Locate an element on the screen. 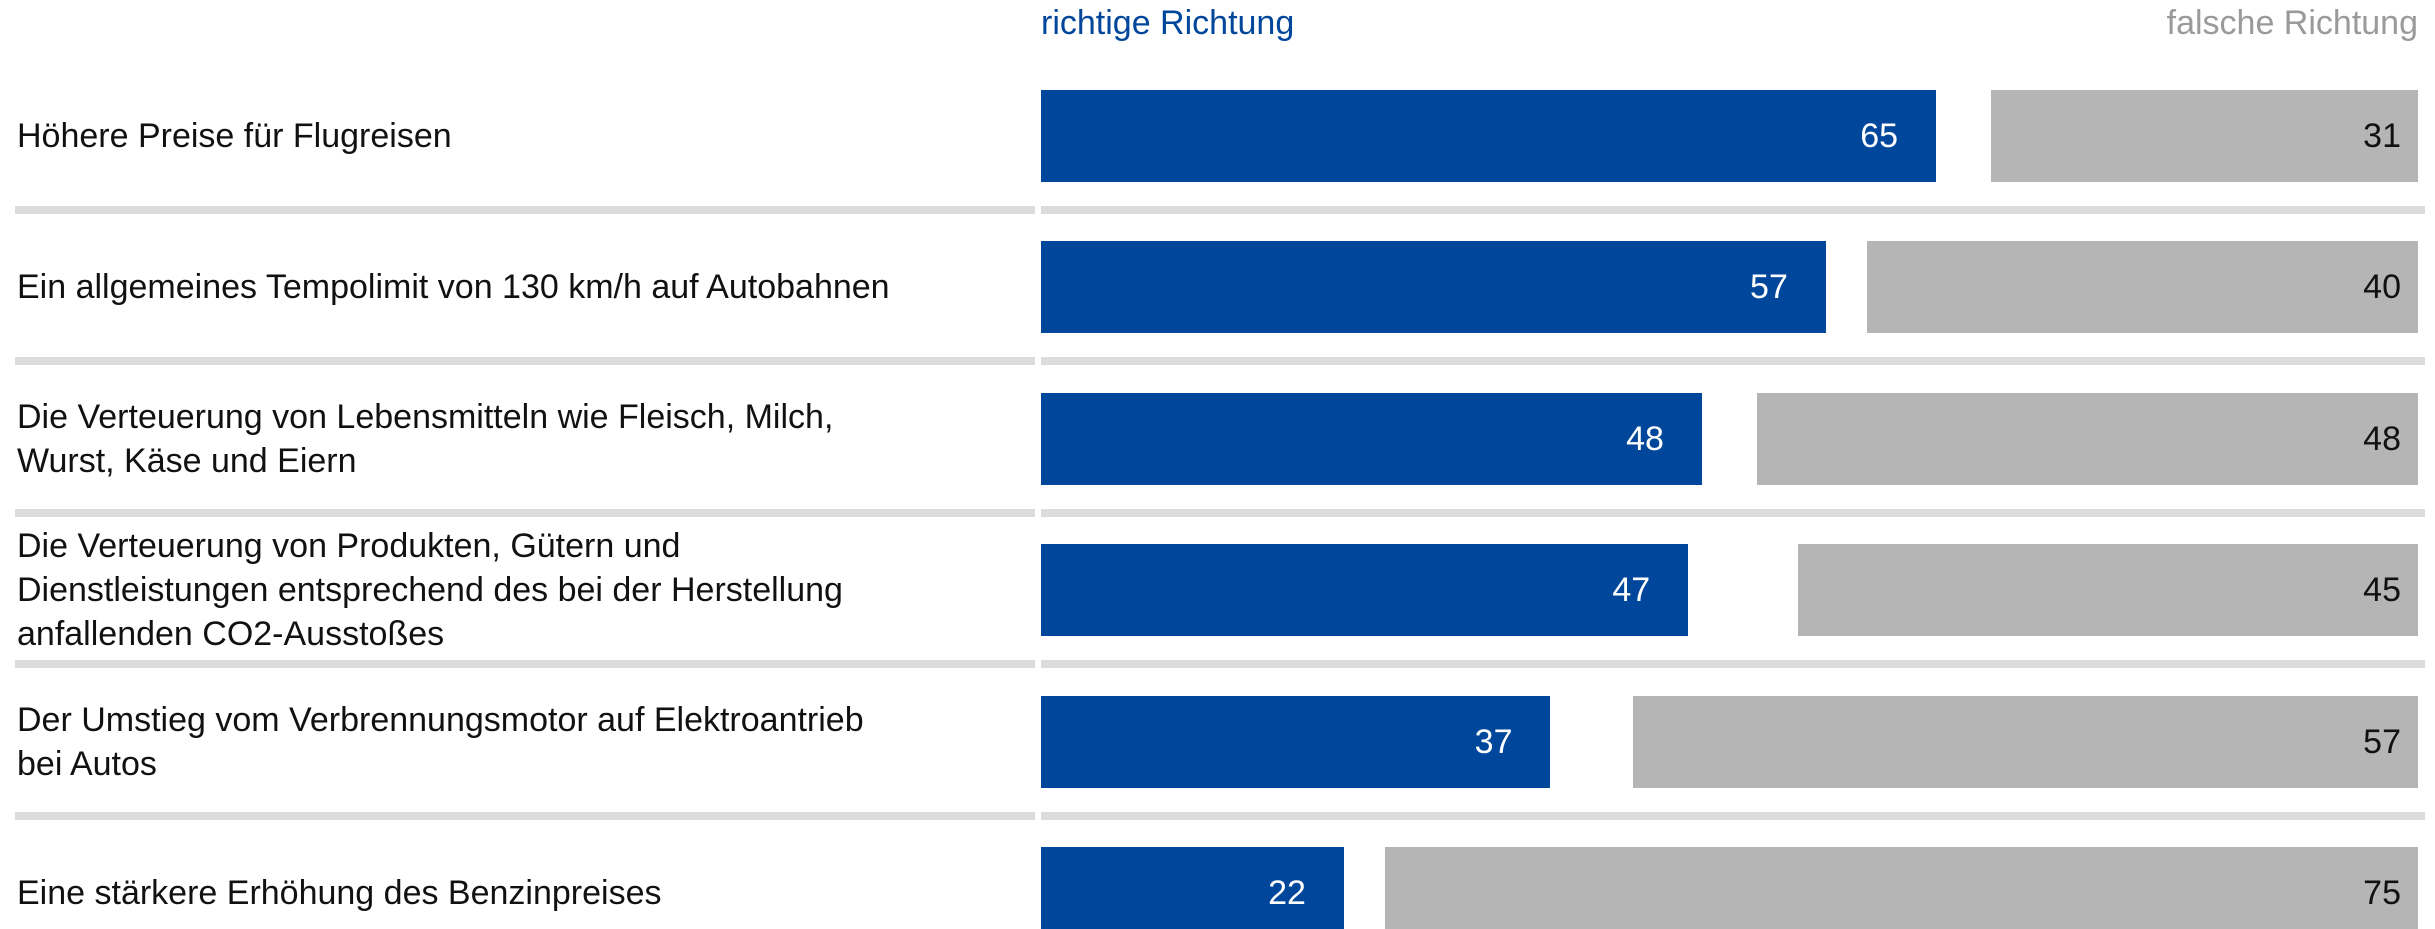  category-label: Höhere Preise für Flugreisen is located at coordinates (234, 136).